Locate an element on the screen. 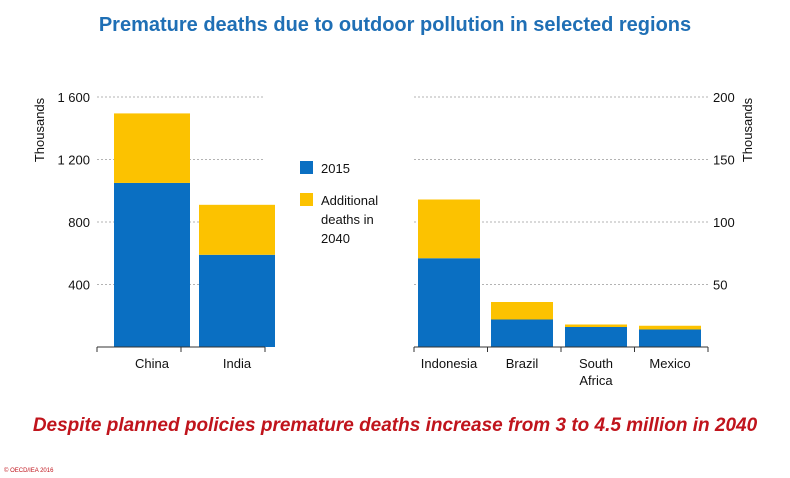 This screenshot has height=478, width=790. copyright-text: © OECD/IEA 2016 is located at coordinates (29, 471).